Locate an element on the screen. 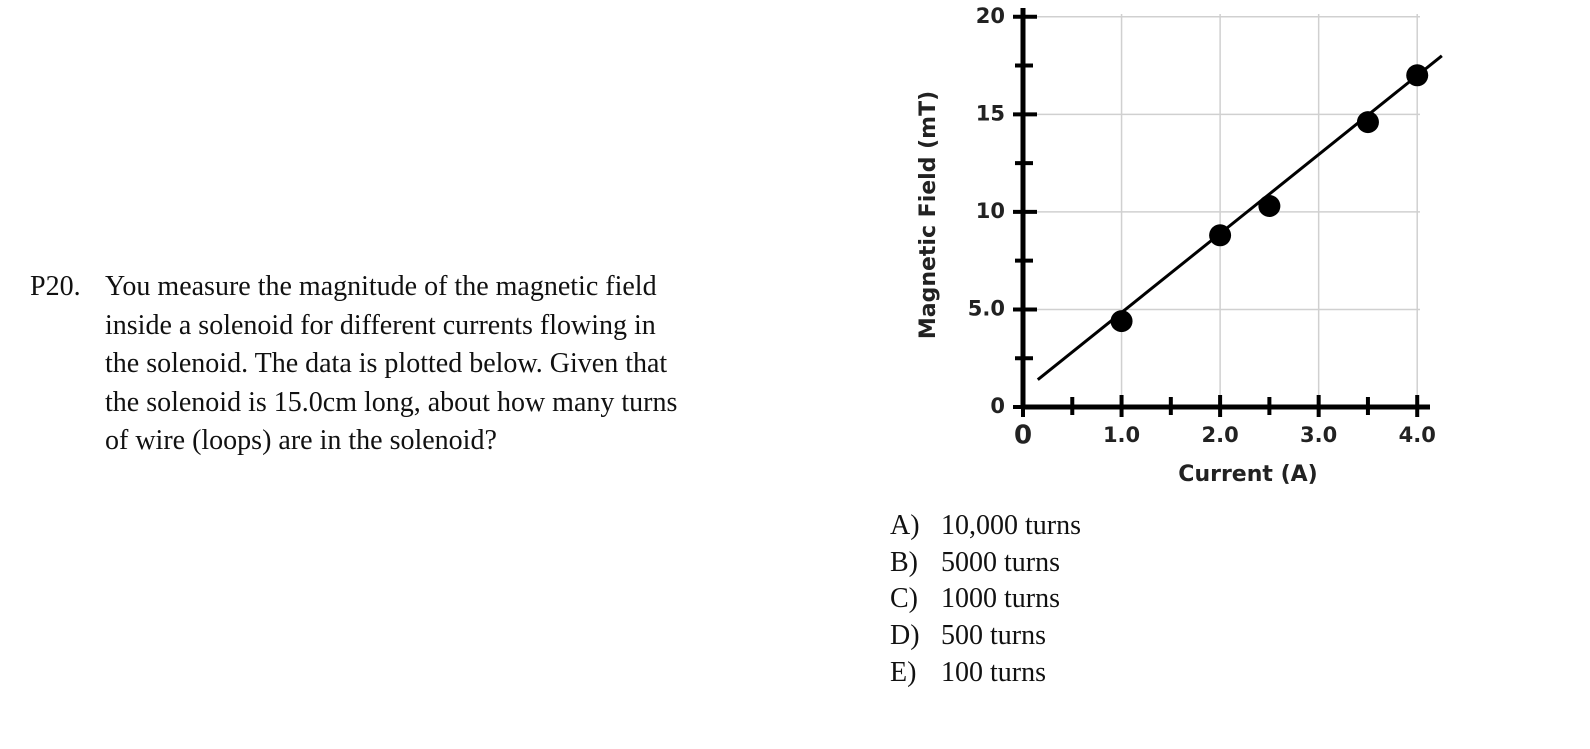  question-number: P20. is located at coordinates (55, 286).